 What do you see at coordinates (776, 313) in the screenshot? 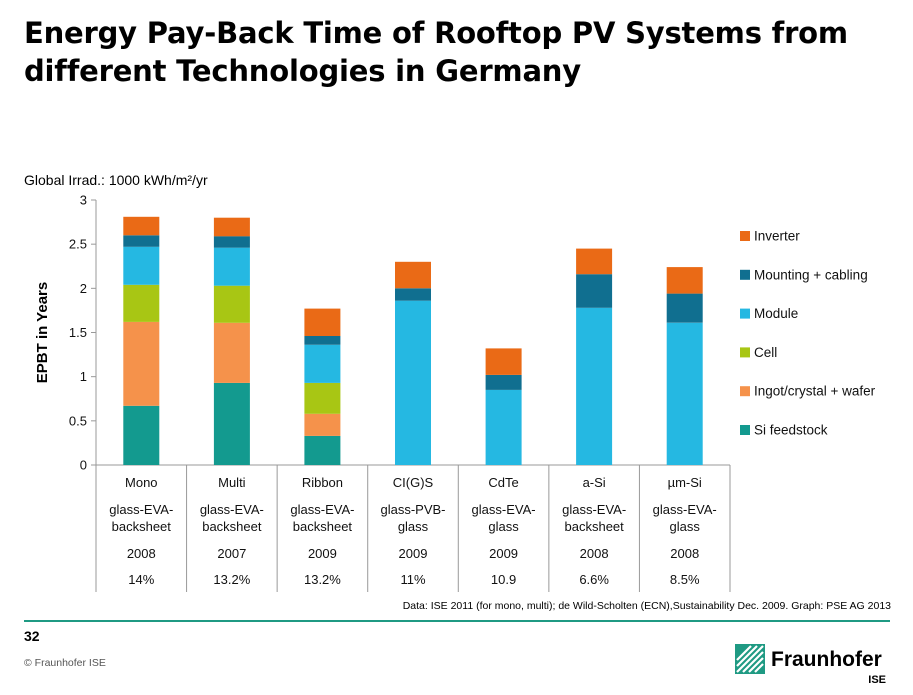
I see `legend-label: Module` at bounding box center [776, 313].